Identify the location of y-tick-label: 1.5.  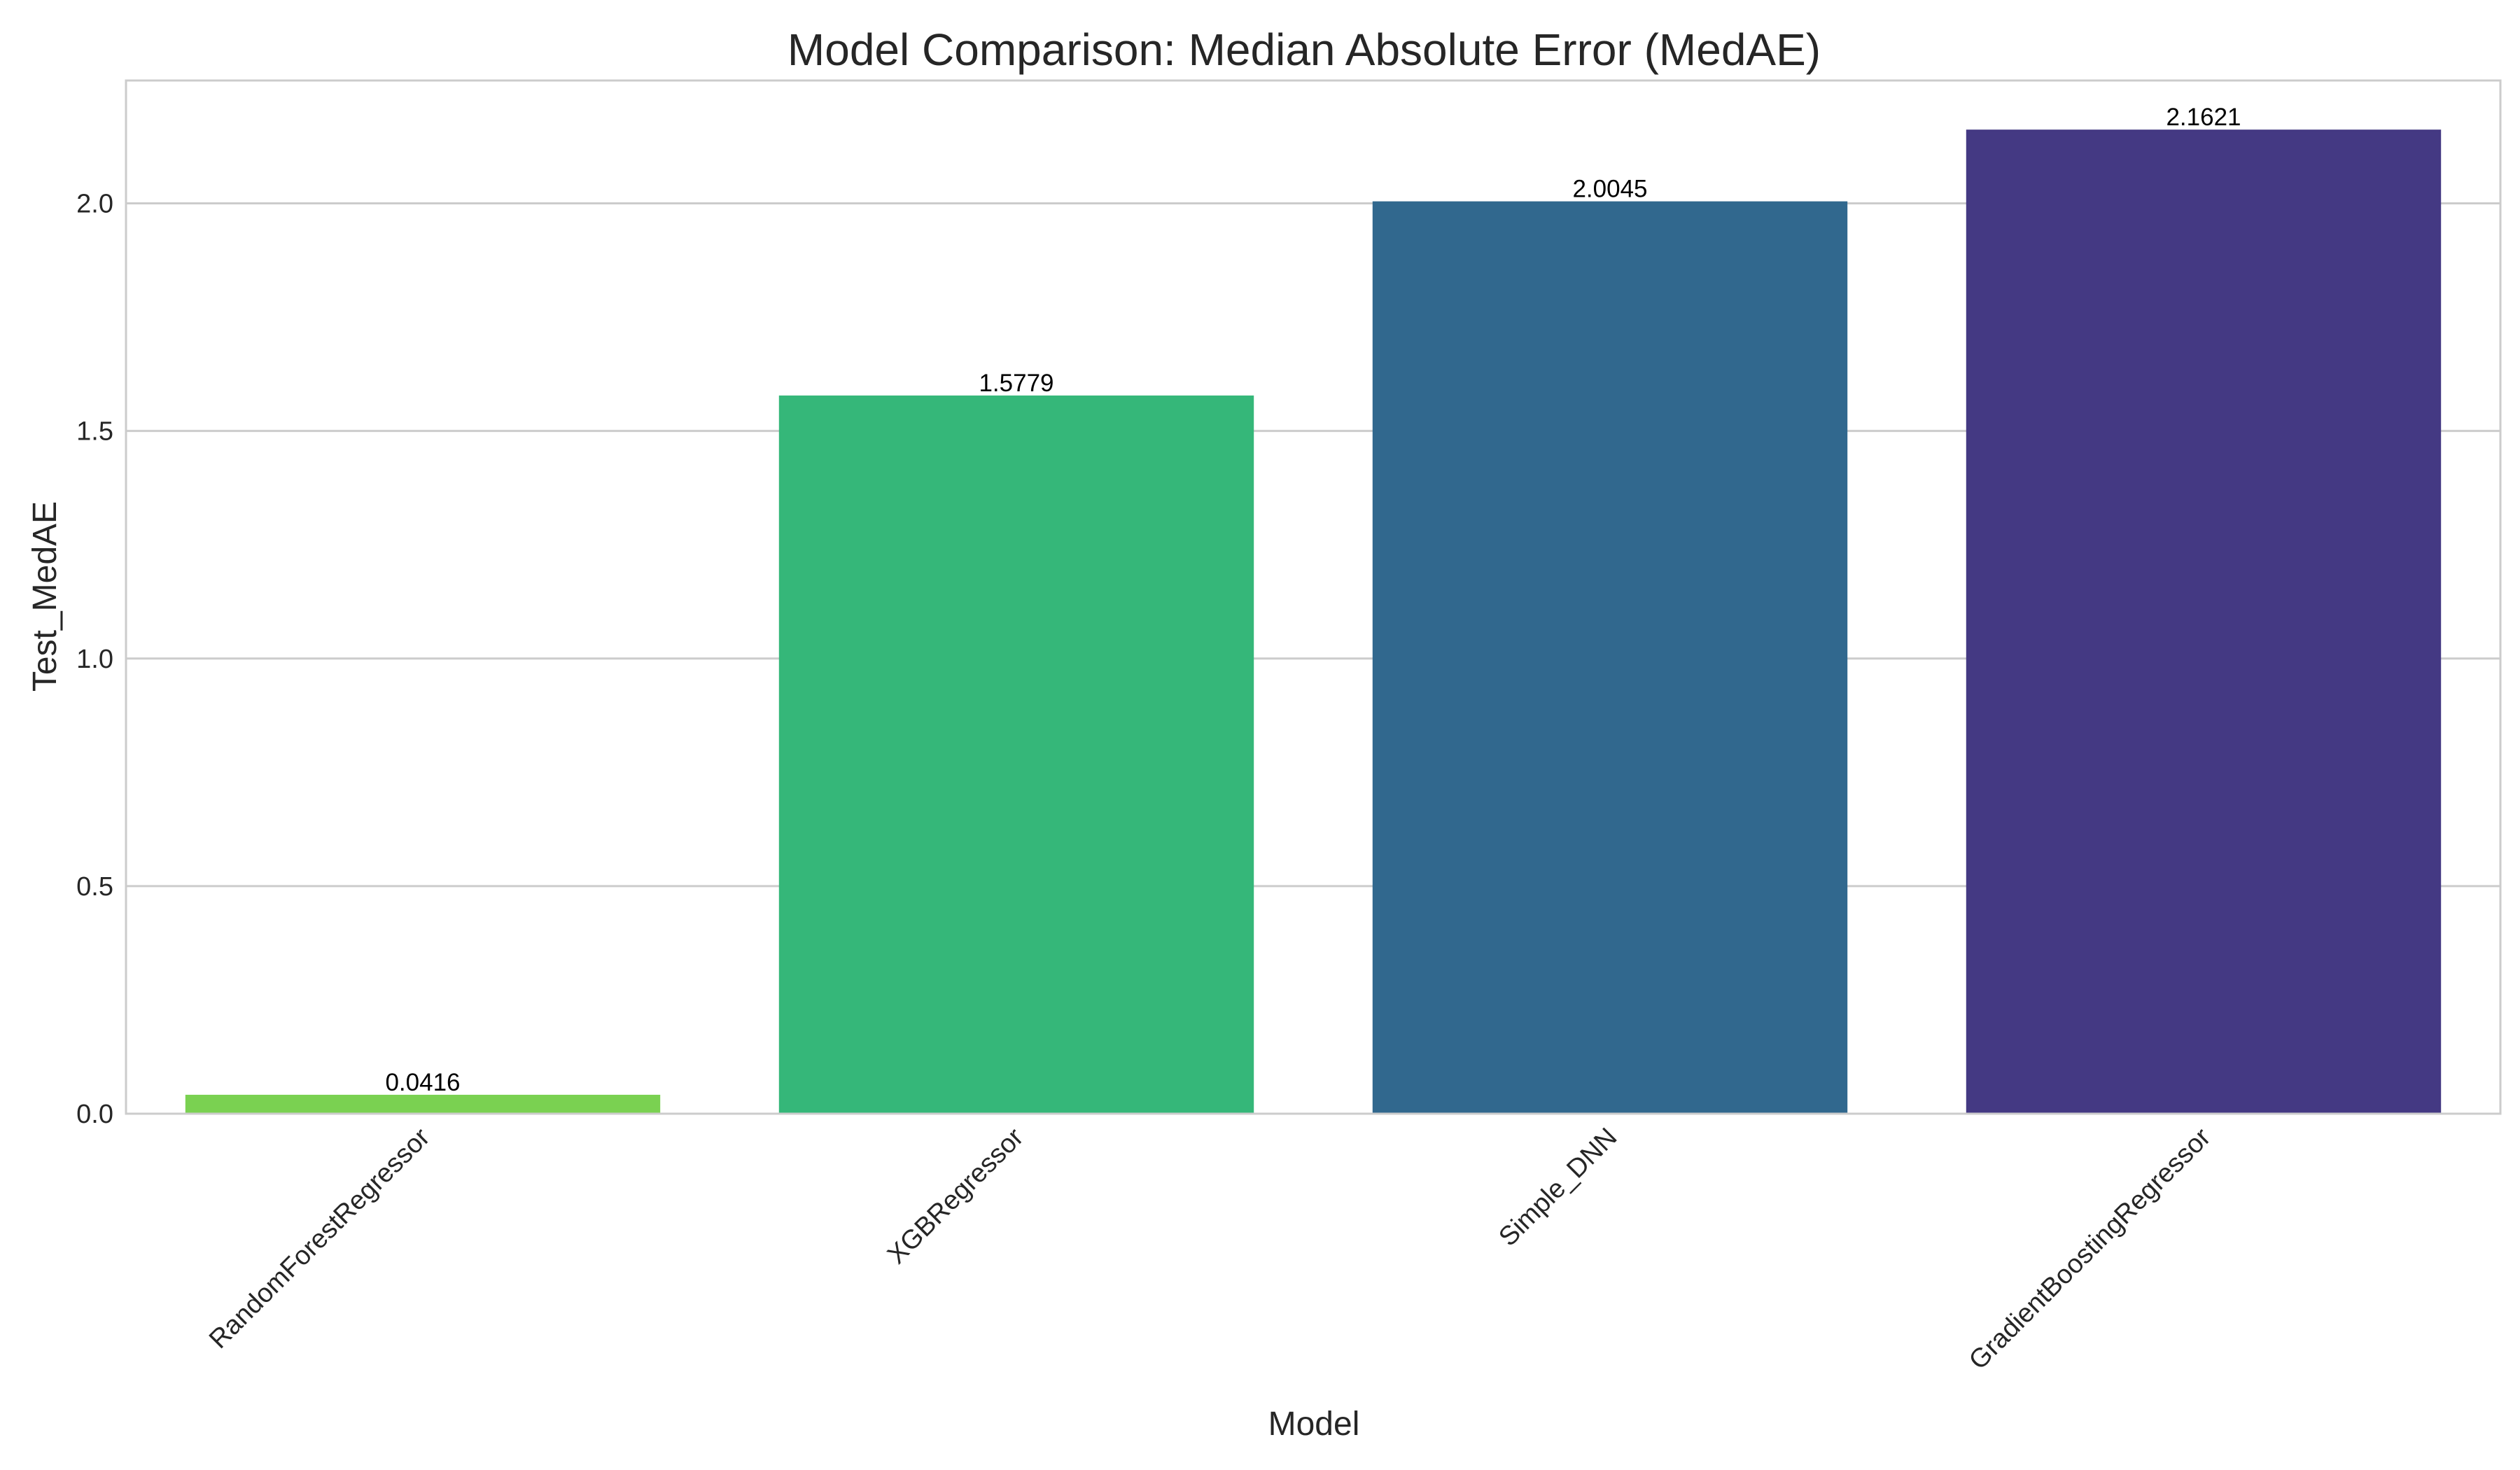
(94, 432).